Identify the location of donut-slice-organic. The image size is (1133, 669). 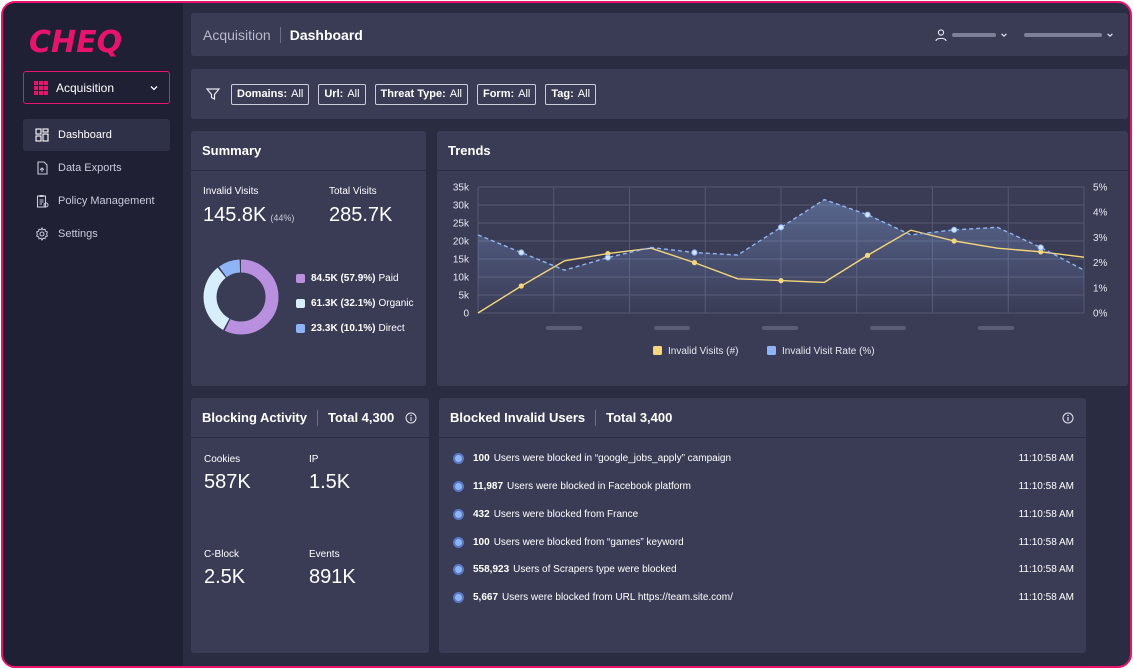
(241, 297).